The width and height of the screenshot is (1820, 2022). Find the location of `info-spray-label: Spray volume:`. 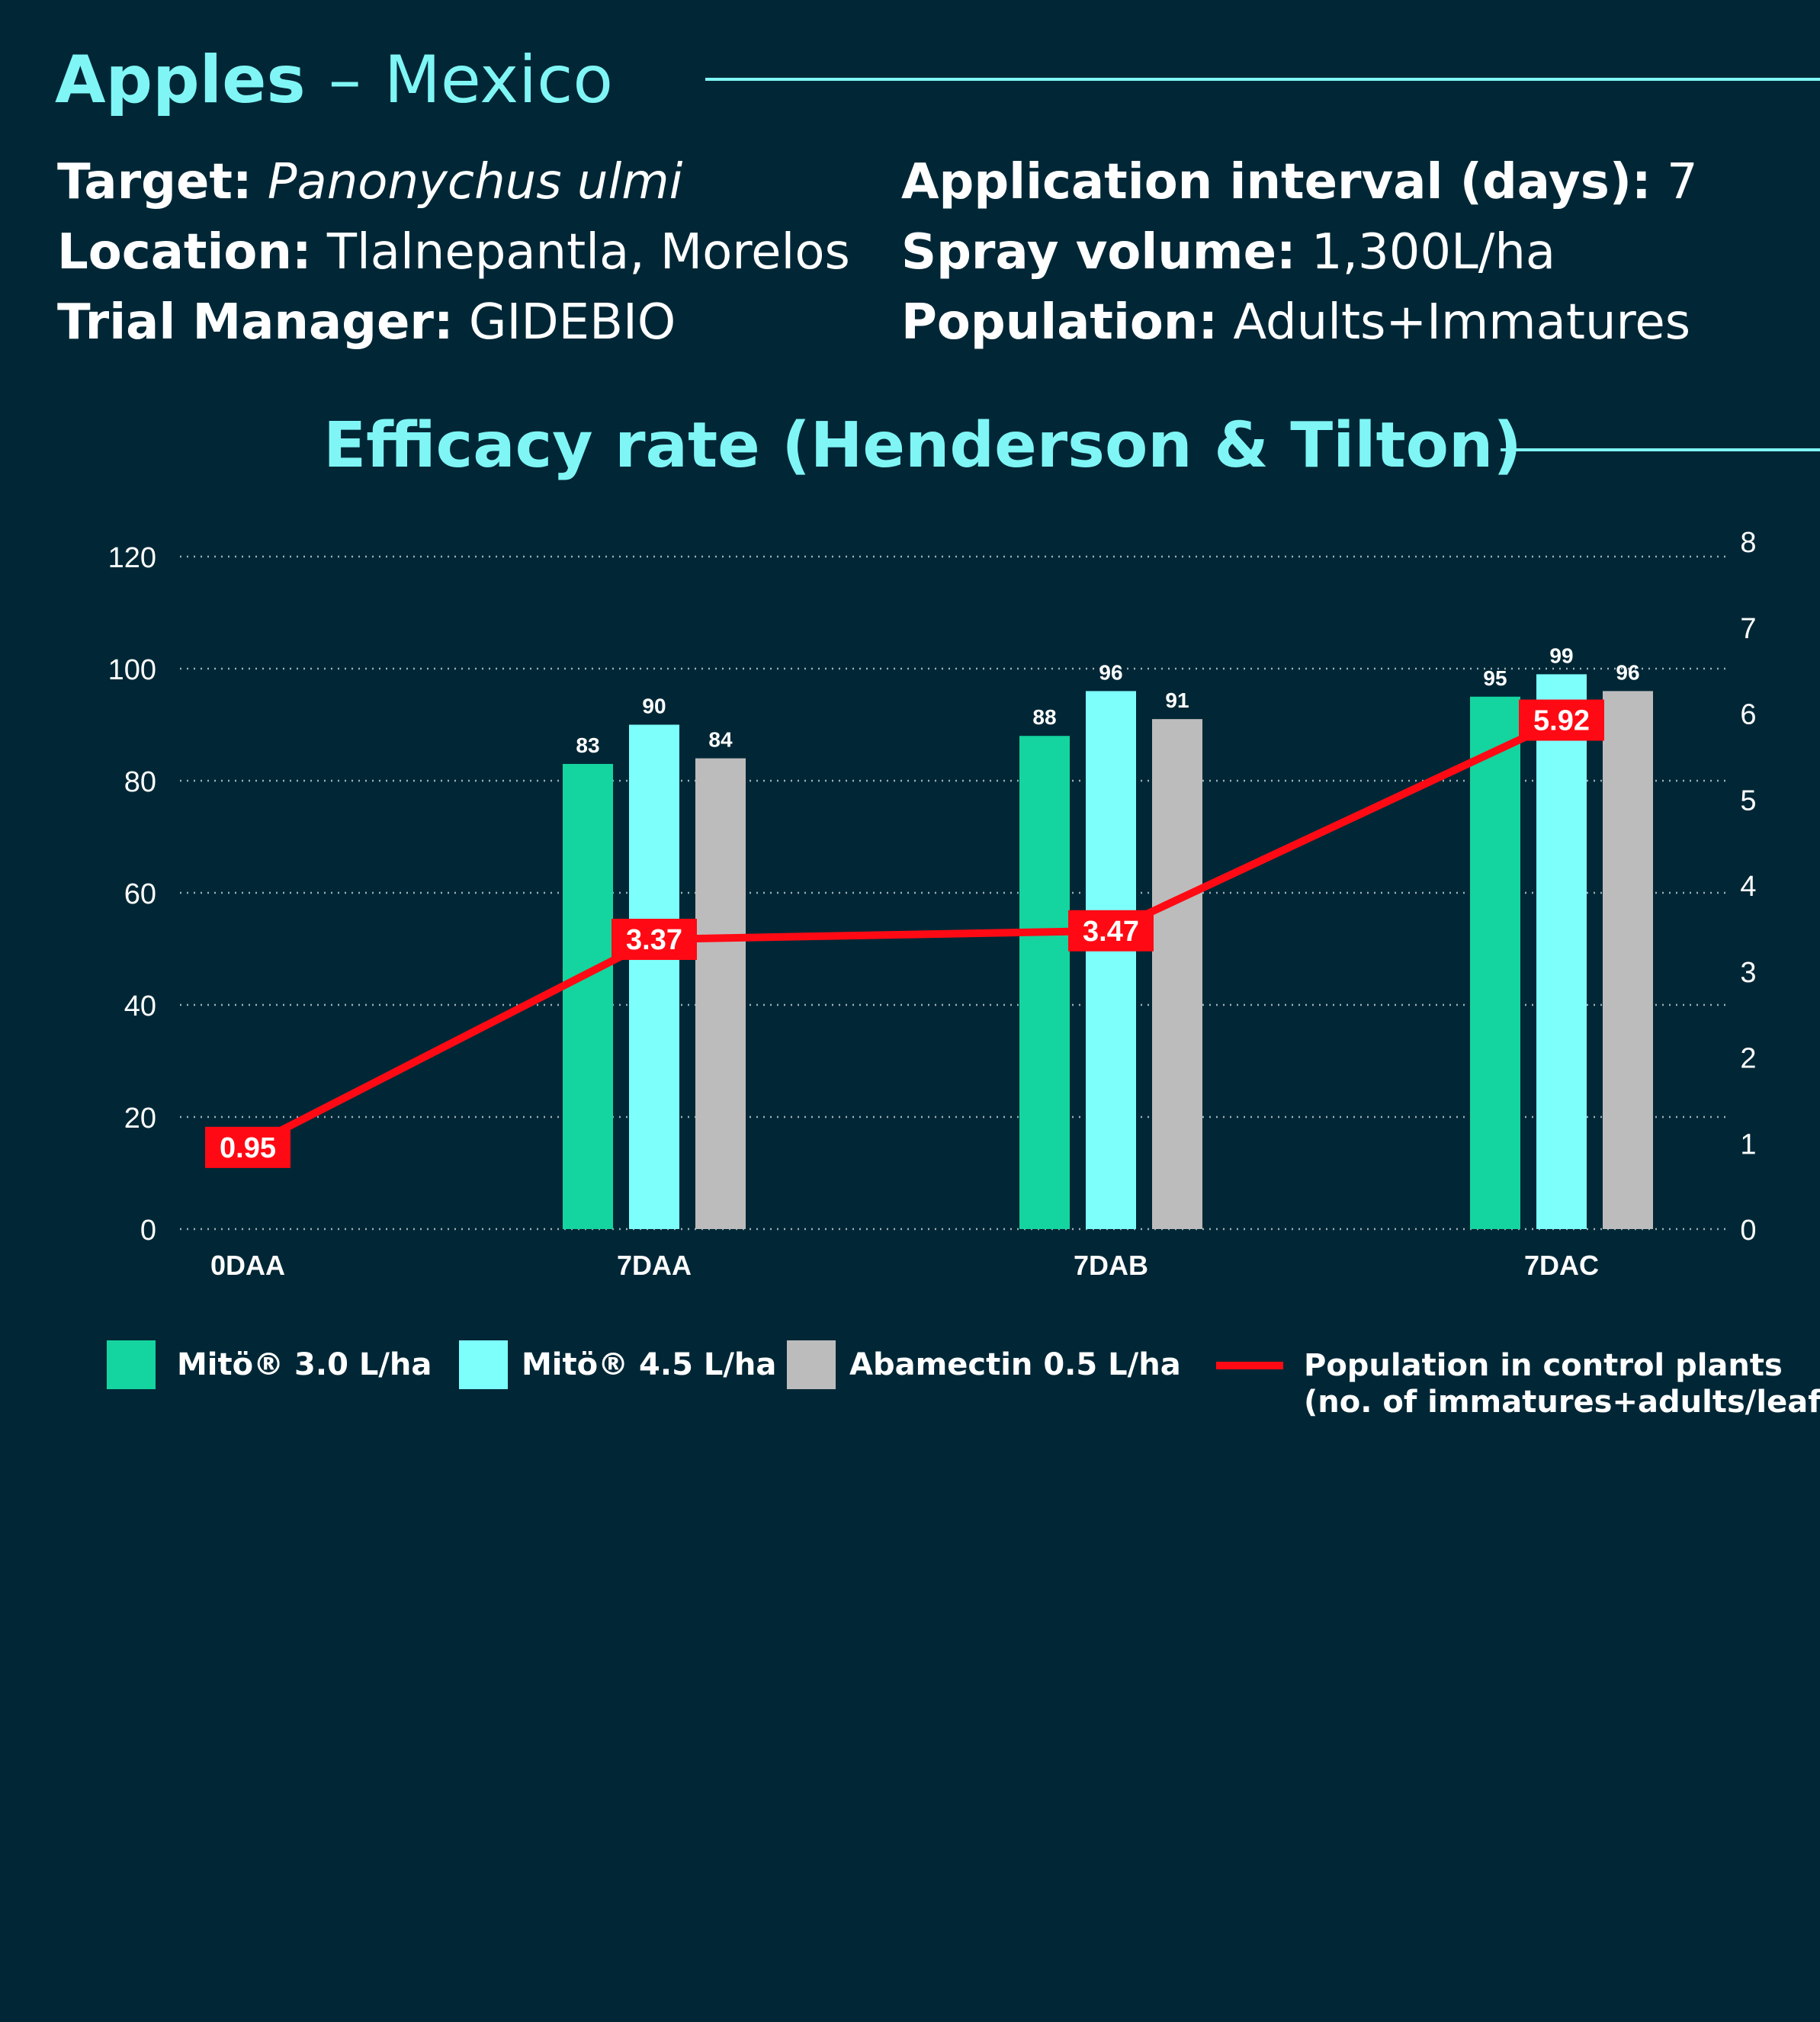

info-spray-label: Spray volume: is located at coordinates (1098, 252).